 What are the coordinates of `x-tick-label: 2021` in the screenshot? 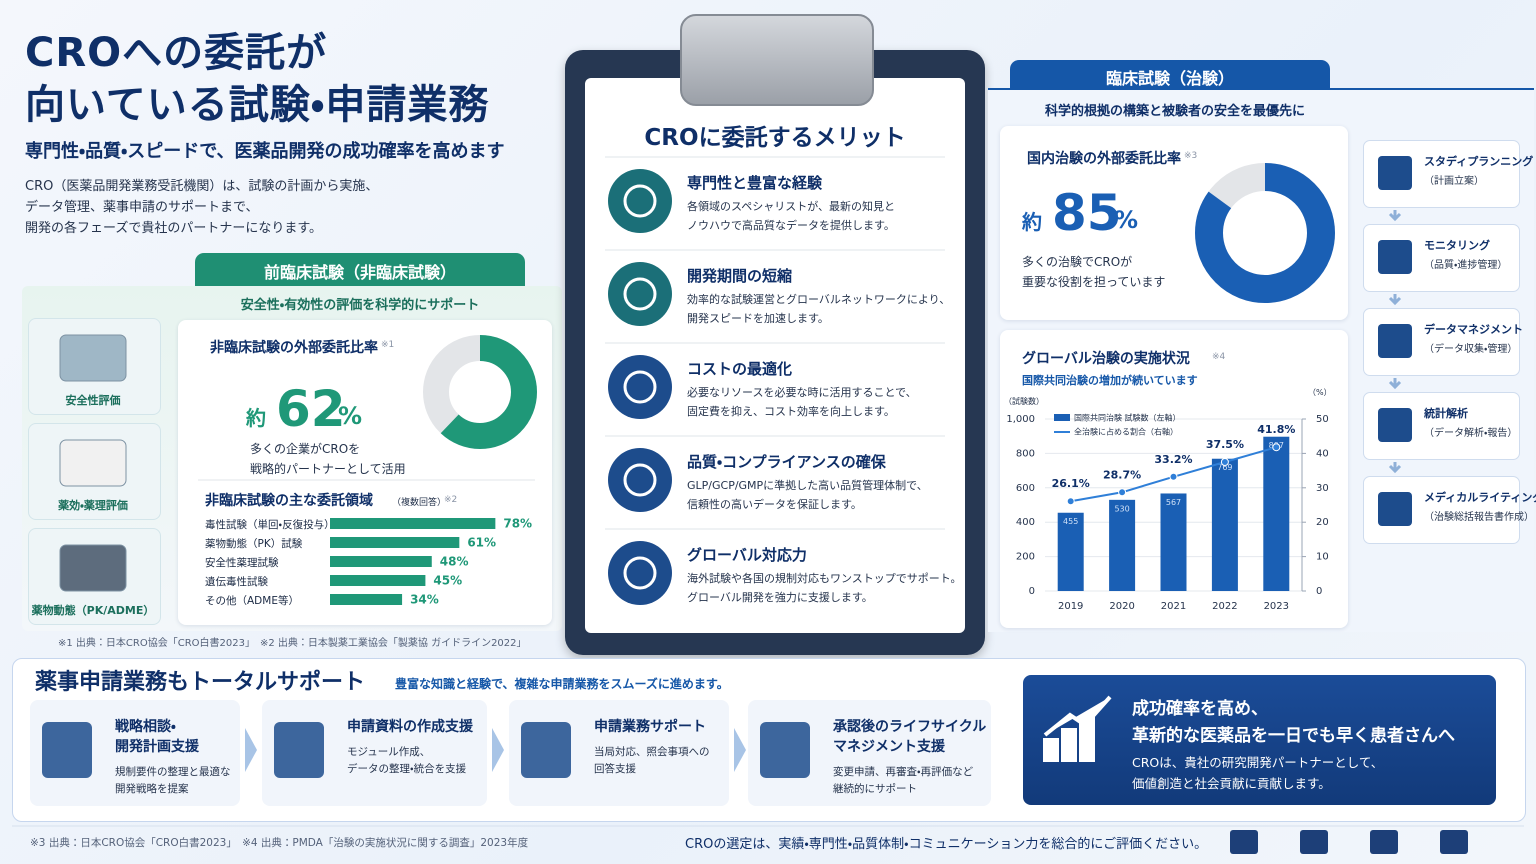 It's located at (1173, 606).